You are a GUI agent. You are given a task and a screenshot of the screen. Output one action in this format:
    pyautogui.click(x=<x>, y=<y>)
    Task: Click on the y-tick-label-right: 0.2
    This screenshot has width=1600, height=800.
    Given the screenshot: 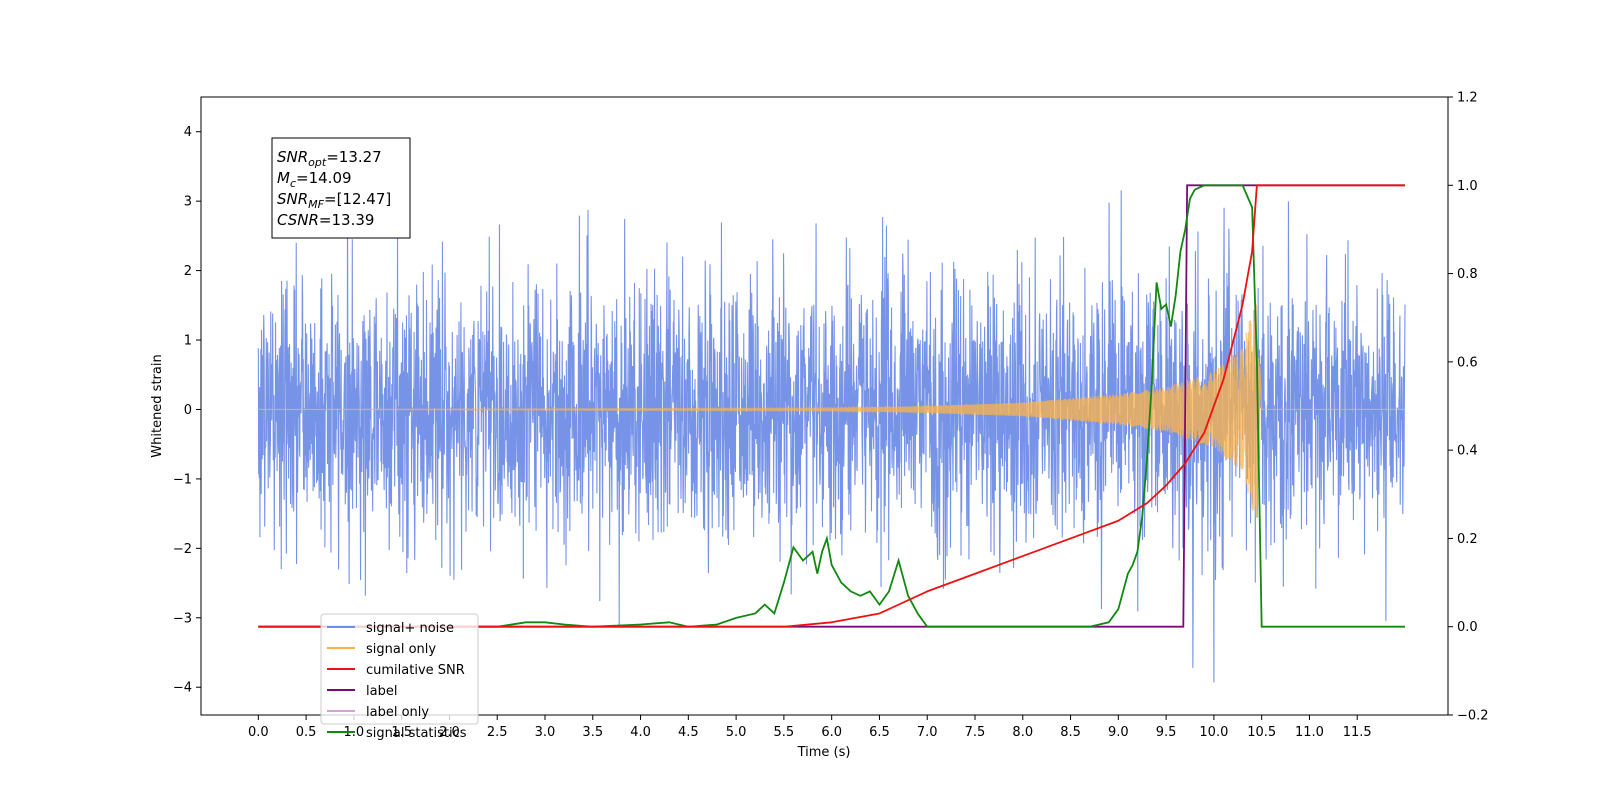 What is the action you would take?
    pyautogui.click(x=1467, y=539)
    